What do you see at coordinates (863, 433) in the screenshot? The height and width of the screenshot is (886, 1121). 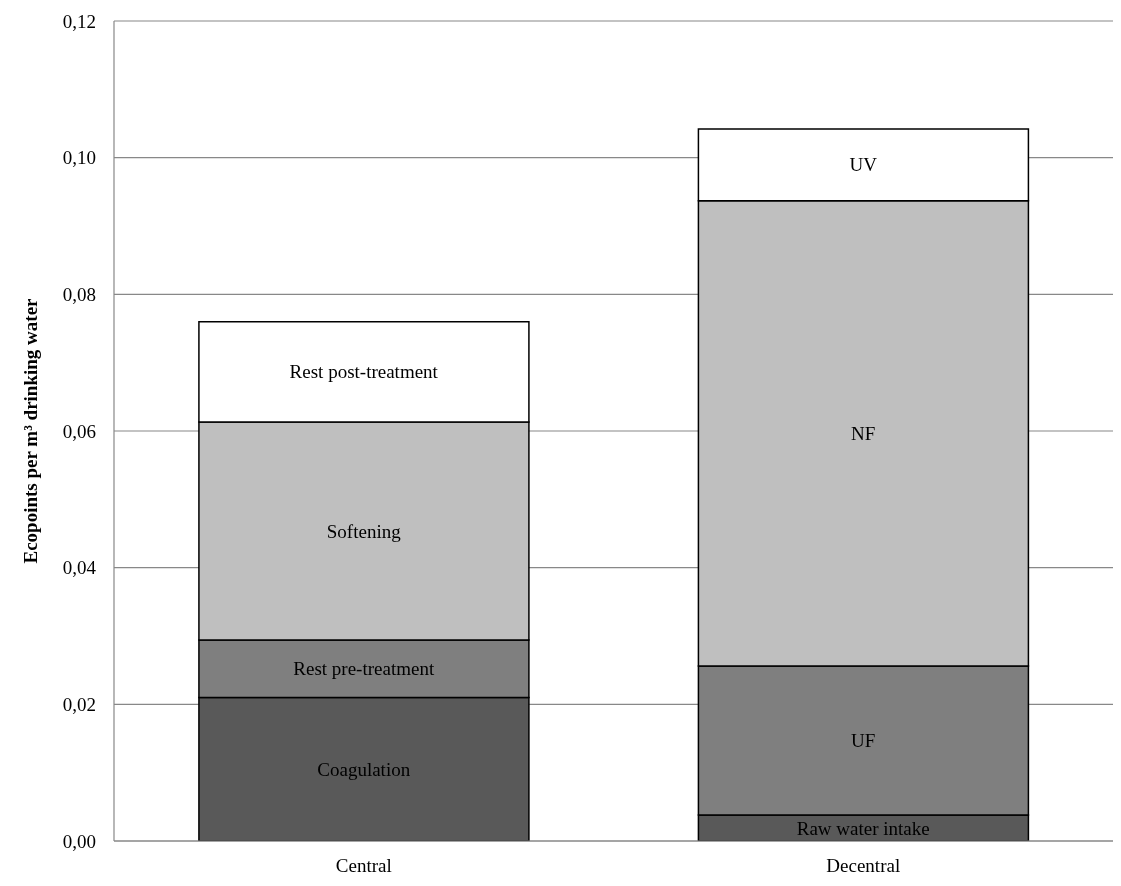 I see `annotation: NF` at bounding box center [863, 433].